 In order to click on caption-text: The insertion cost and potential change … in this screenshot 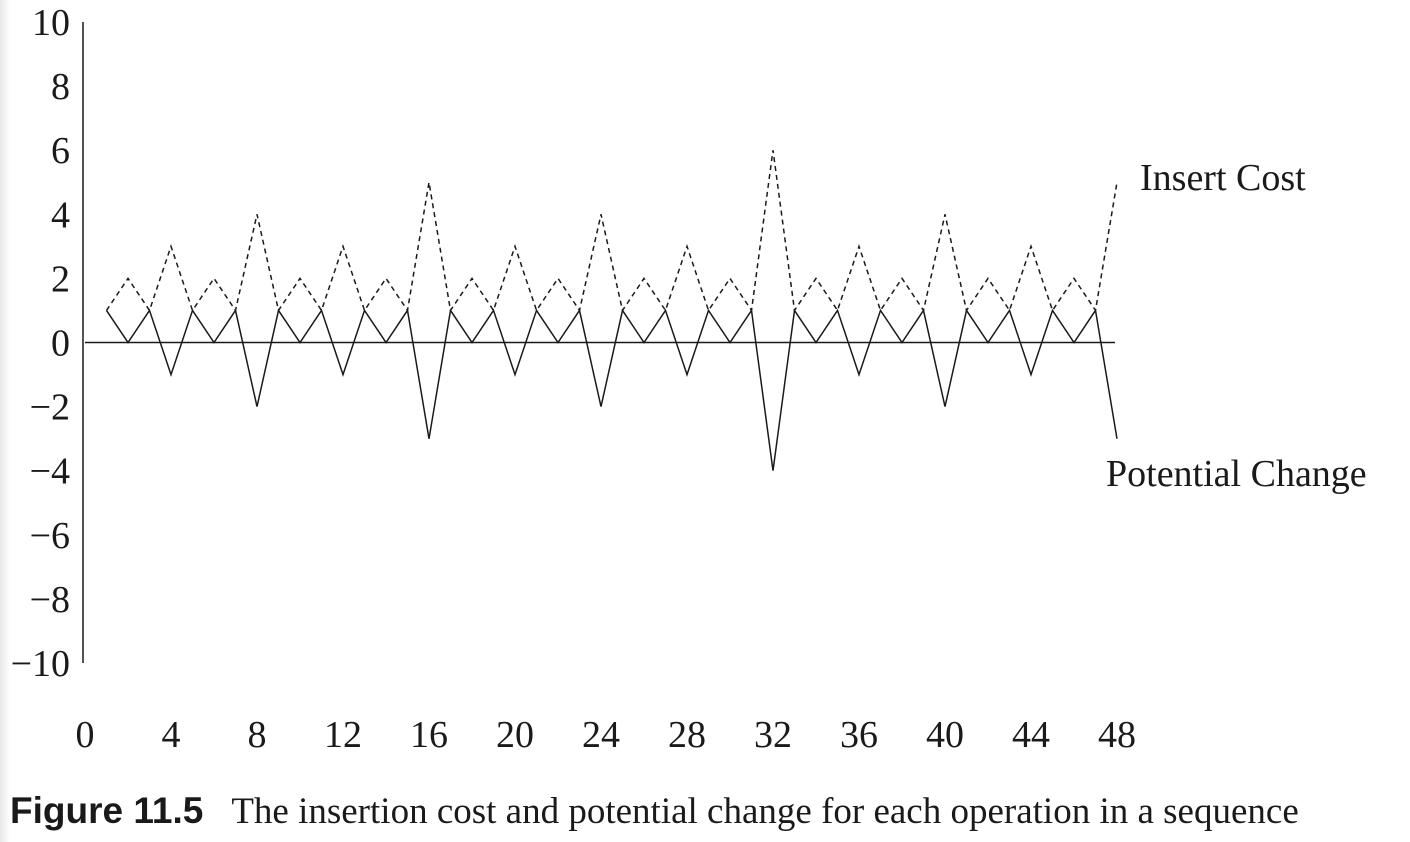, I will do `click(765, 811)`.